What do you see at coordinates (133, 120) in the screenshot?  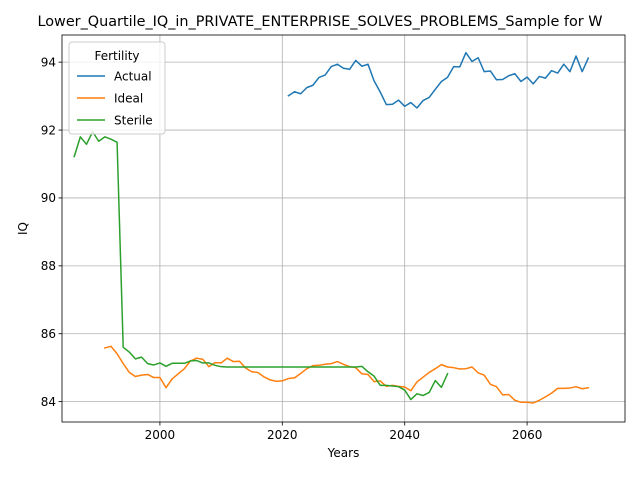 I see `legend-label-sterile: Sterile` at bounding box center [133, 120].